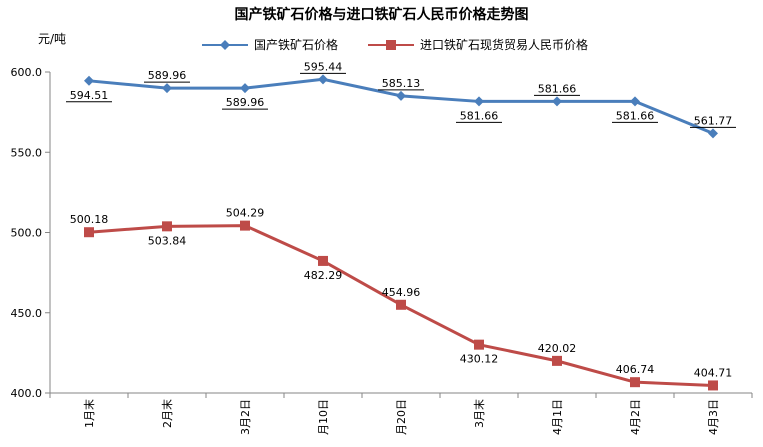 The image size is (763, 447). Describe the element at coordinates (557, 417) in the screenshot. I see `x-tick-label: 4月1日` at that location.